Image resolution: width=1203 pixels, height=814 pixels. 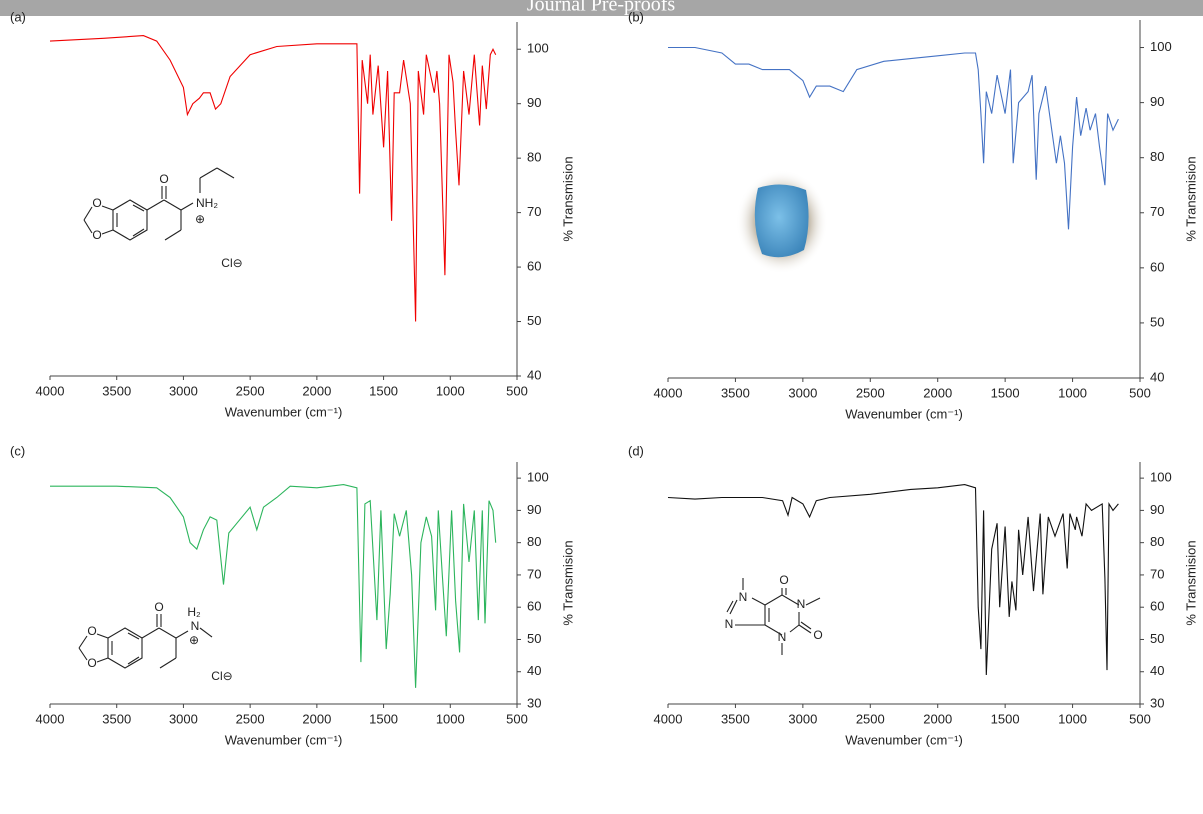 What do you see at coordinates (636, 450) in the screenshot?
I see `panel-label: (d)` at bounding box center [636, 450].